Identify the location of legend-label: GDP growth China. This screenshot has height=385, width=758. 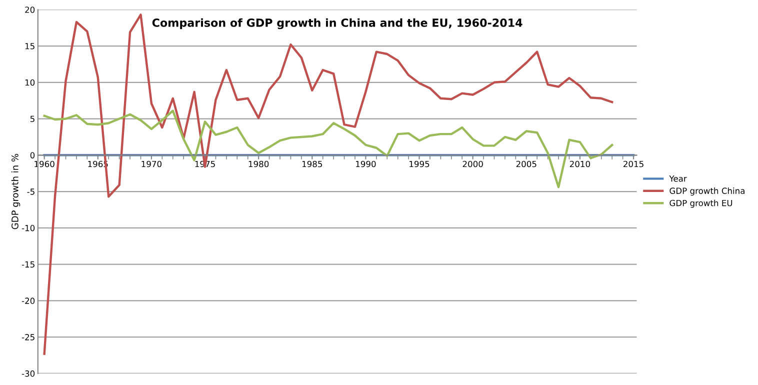
(707, 192).